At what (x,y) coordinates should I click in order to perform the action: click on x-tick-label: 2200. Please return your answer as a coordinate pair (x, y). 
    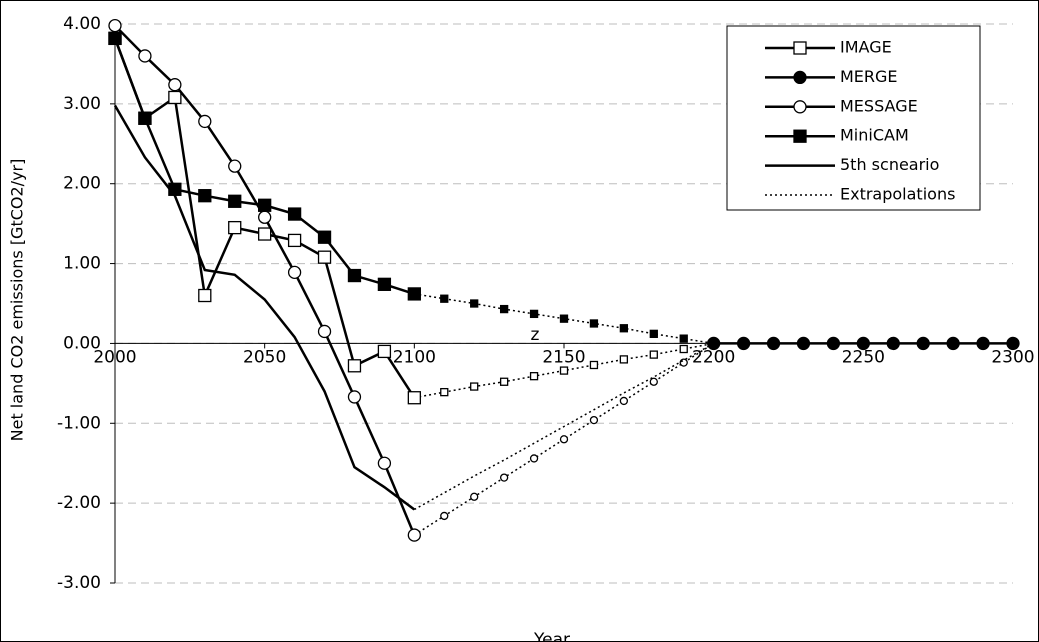
    Looking at the image, I should click on (713, 357).